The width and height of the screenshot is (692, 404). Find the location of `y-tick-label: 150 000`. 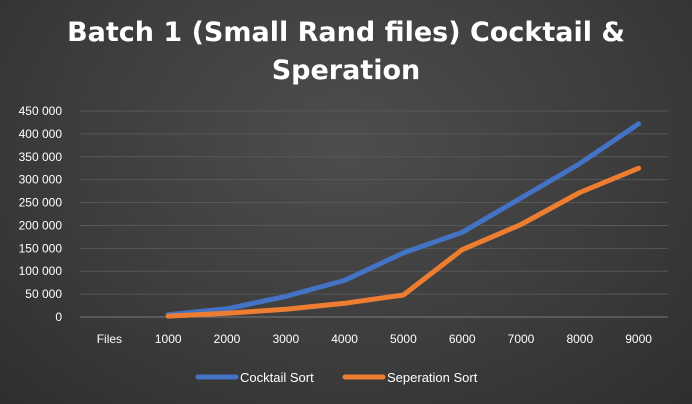

y-tick-label: 150 000 is located at coordinates (41, 248).